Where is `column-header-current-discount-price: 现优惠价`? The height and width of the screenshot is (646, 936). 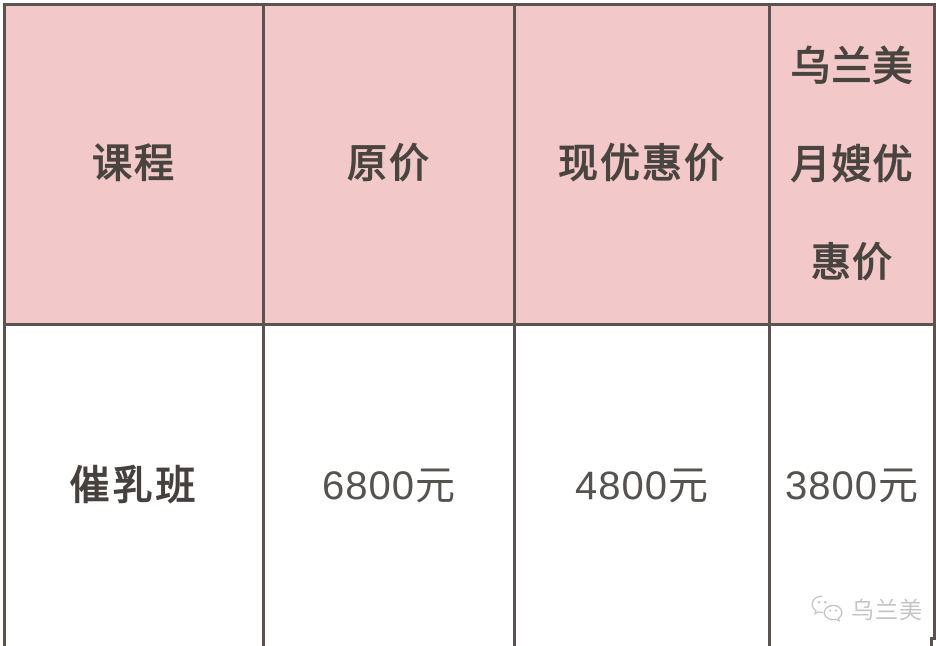
column-header-current-discount-price: 现优惠价 is located at coordinates (642, 164).